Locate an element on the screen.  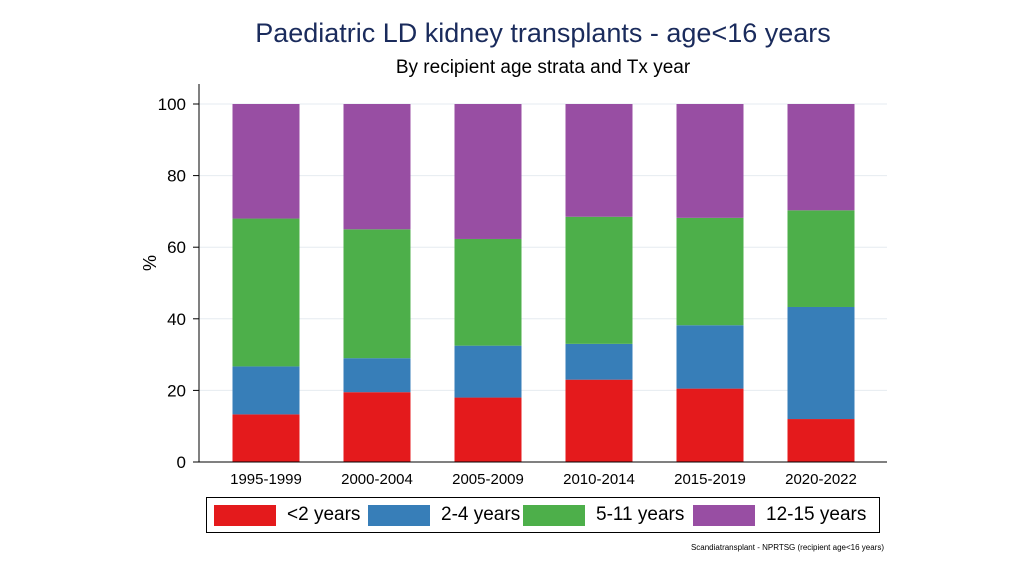
x-tick-label: 2020-2022 is located at coordinates (821, 479).